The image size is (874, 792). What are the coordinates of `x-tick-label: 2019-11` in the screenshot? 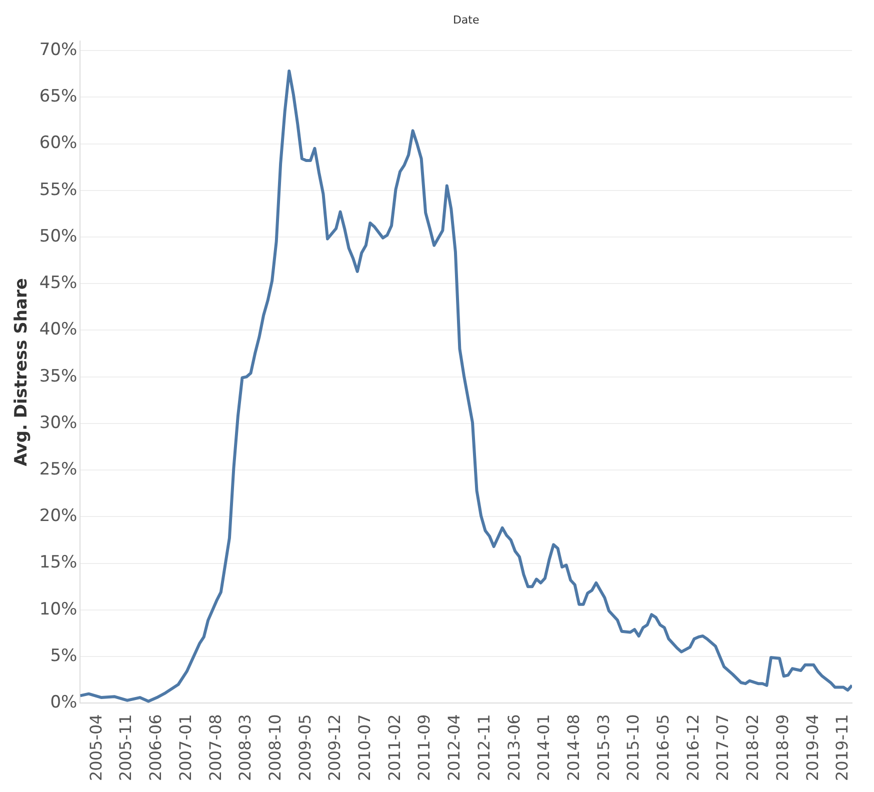 It's located at (842, 748).